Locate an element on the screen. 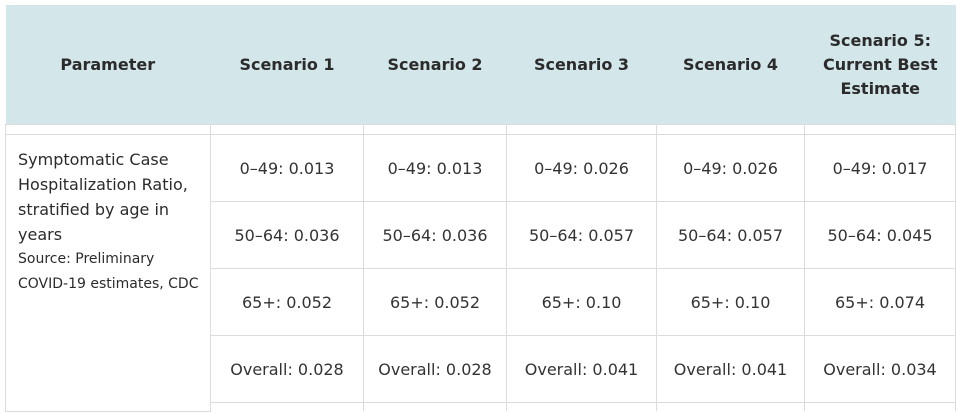 This screenshot has width=958, height=412. header-scenario-5-line-3: Estimate is located at coordinates (880, 88).